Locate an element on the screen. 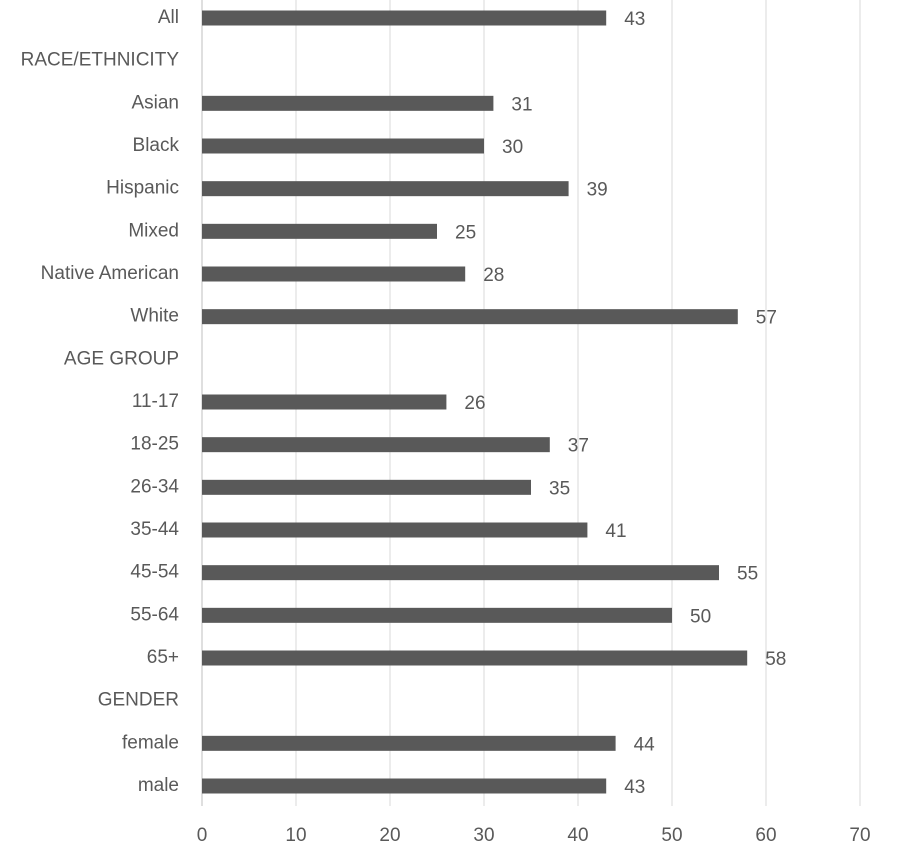  y-tick-label: 65+ is located at coordinates (163, 657).